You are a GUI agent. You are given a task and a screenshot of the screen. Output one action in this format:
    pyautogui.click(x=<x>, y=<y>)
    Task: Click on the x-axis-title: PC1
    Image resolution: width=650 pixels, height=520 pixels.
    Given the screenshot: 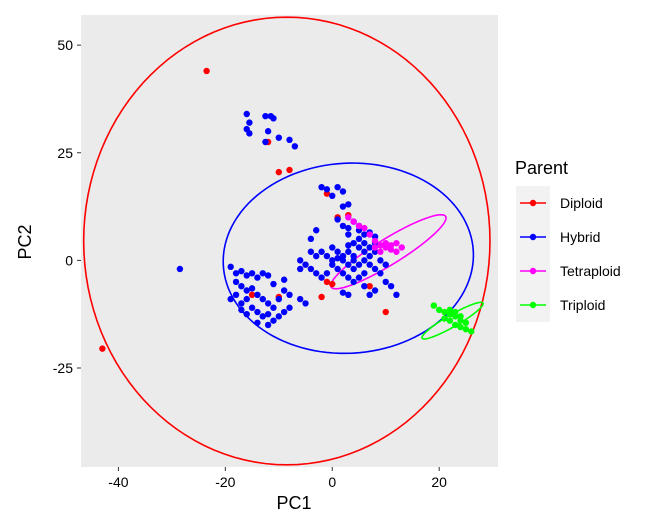 What is the action you would take?
    pyautogui.click(x=293, y=503)
    